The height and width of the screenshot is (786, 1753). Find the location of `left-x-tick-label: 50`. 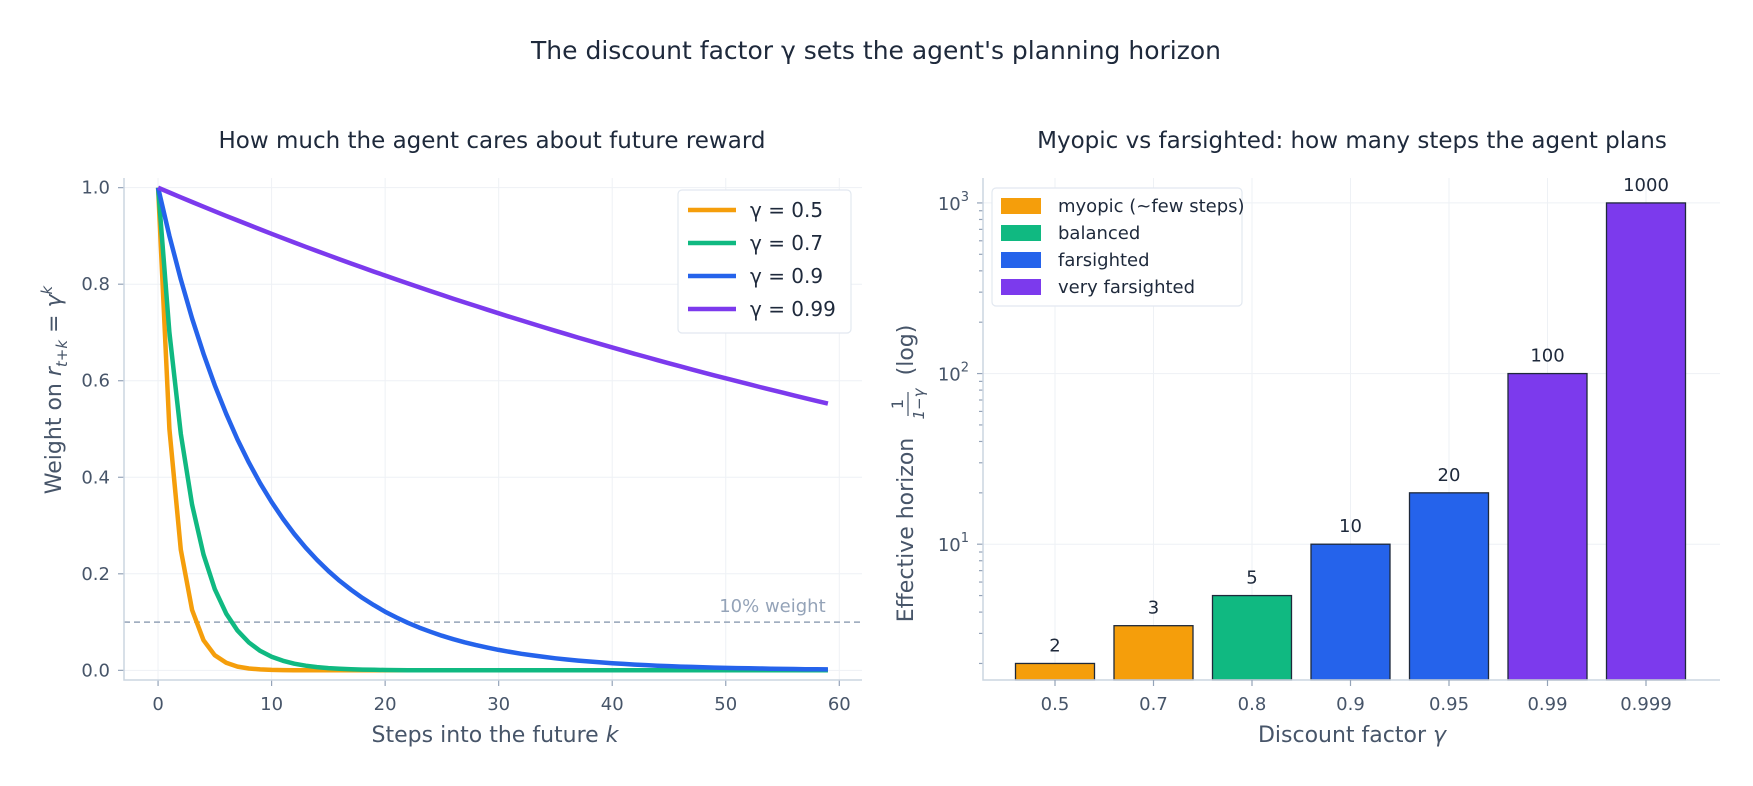

left-x-tick-label: 50 is located at coordinates (725, 704).